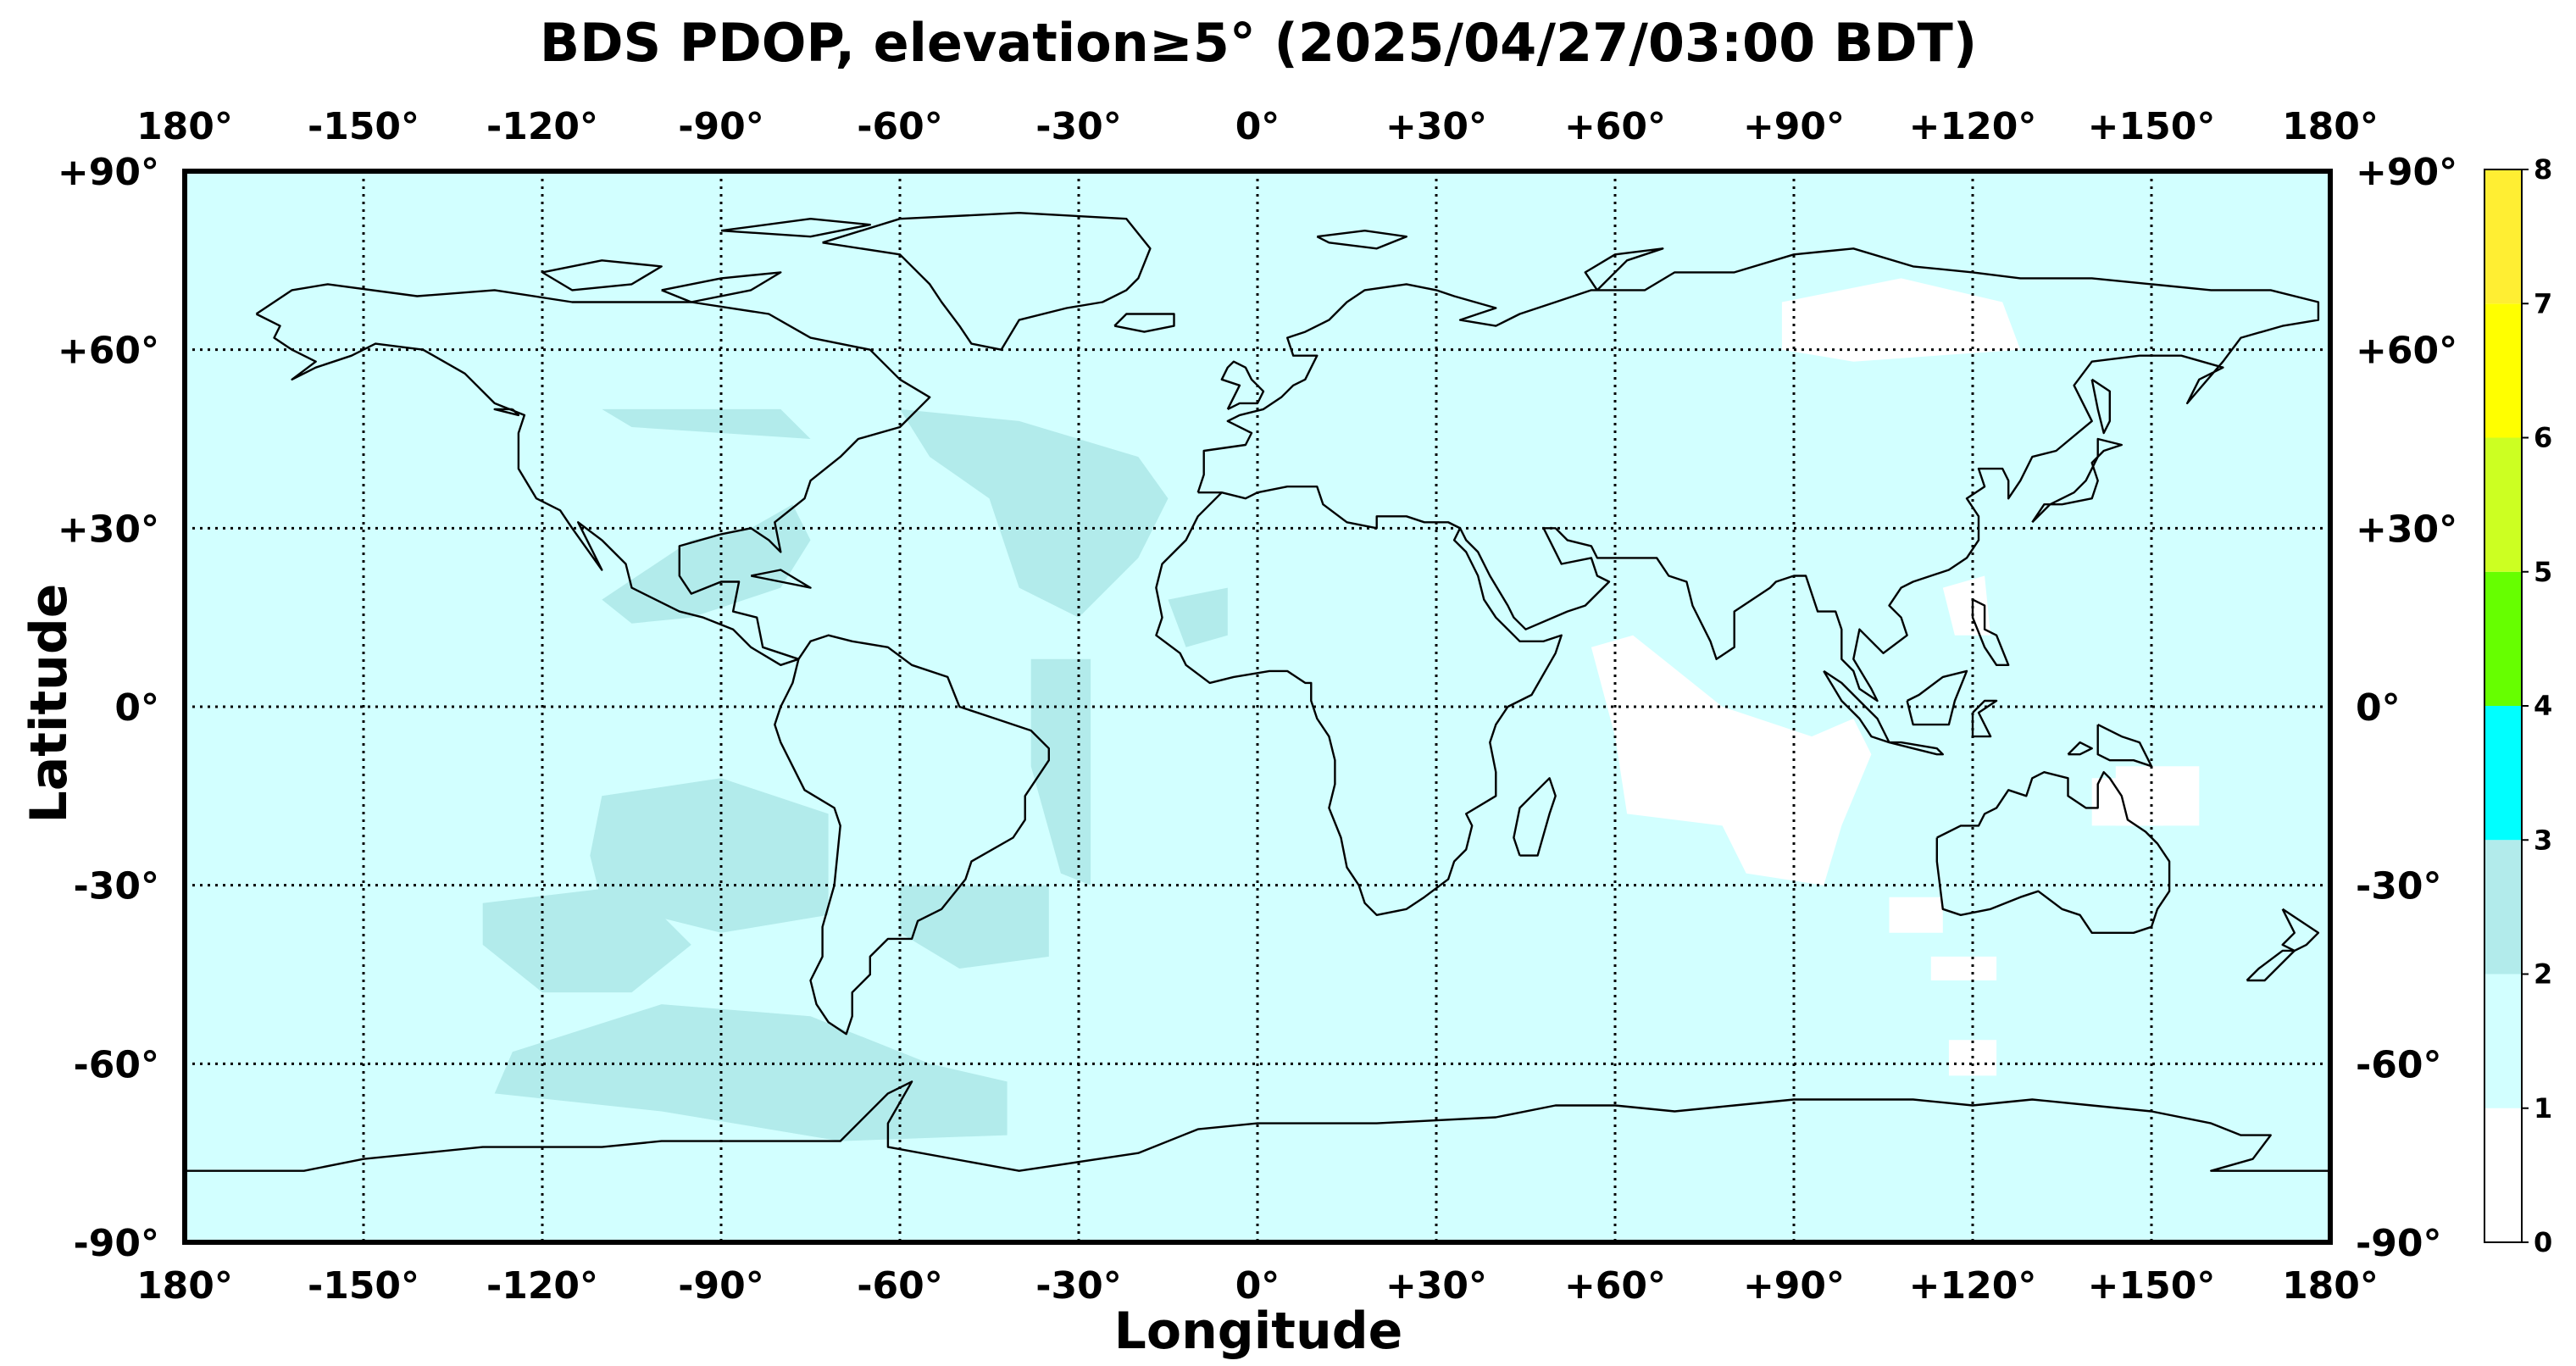 The height and width of the screenshot is (1366, 2576). Describe the element at coordinates (2543, 974) in the screenshot. I see `colorbar-tick-label: 2` at that location.